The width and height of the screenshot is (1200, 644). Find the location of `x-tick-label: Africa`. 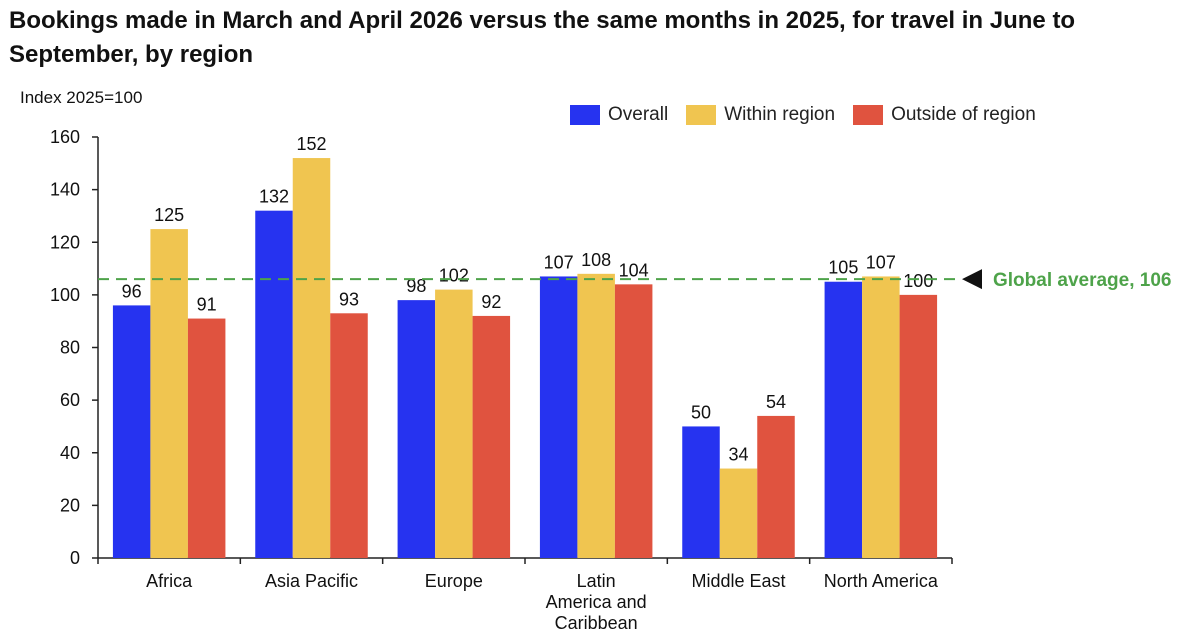

x-tick-label: Africa is located at coordinates (169, 581).